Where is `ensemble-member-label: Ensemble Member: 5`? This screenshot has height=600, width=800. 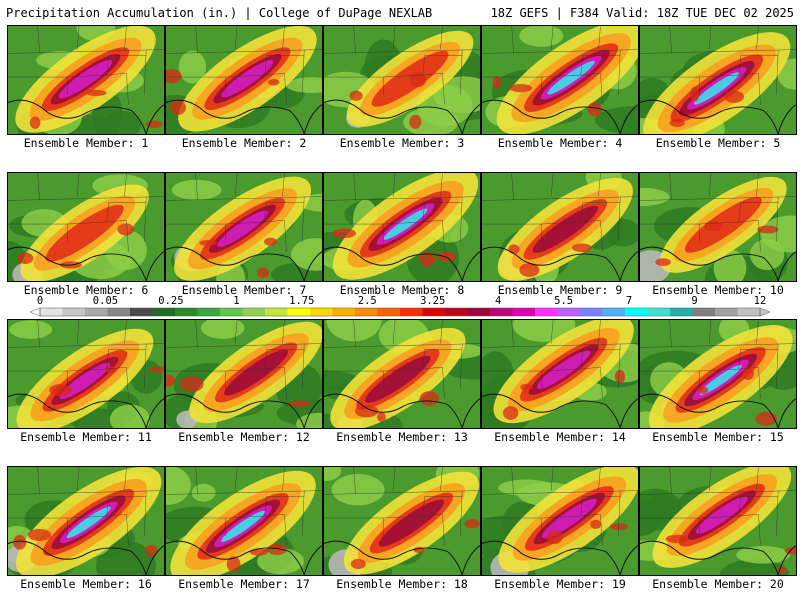
ensemble-member-label: Ensemble Member: 5 is located at coordinates (718, 143).